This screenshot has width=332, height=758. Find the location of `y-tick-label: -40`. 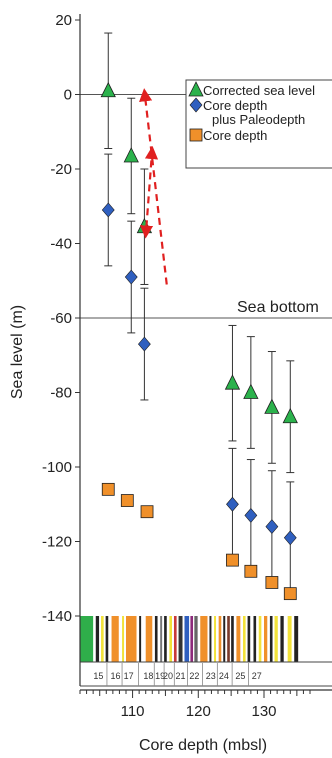

y-tick-label: -40 is located at coordinates (61, 244).